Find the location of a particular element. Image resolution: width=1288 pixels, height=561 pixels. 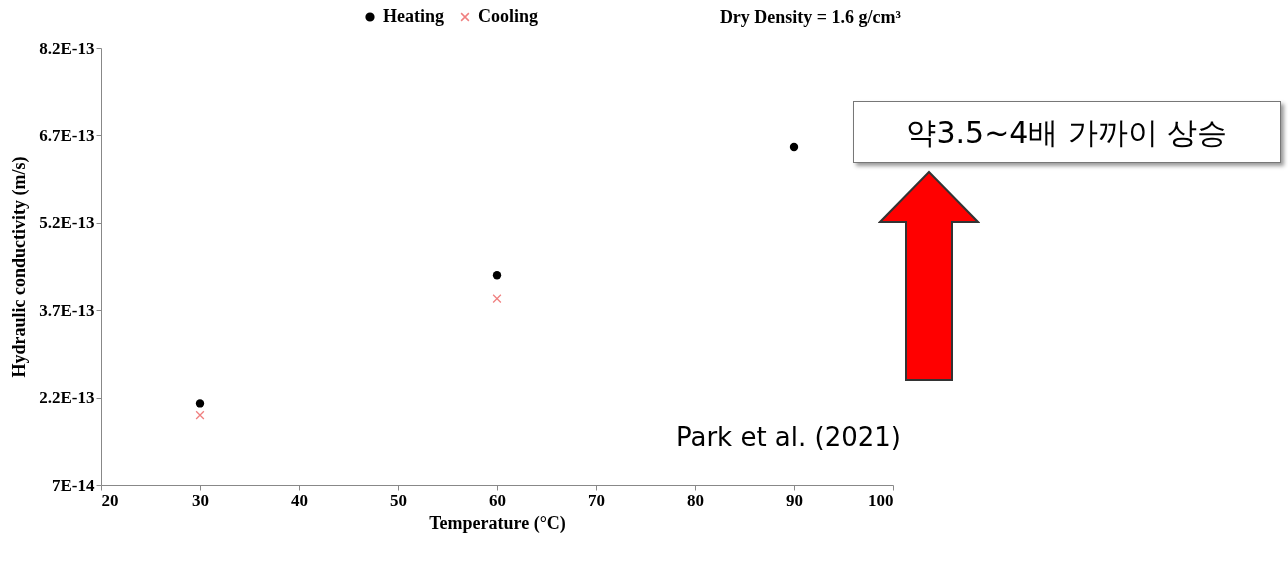

note-box: 약3.5~4배 가까이 상승 is located at coordinates (1067, 132).